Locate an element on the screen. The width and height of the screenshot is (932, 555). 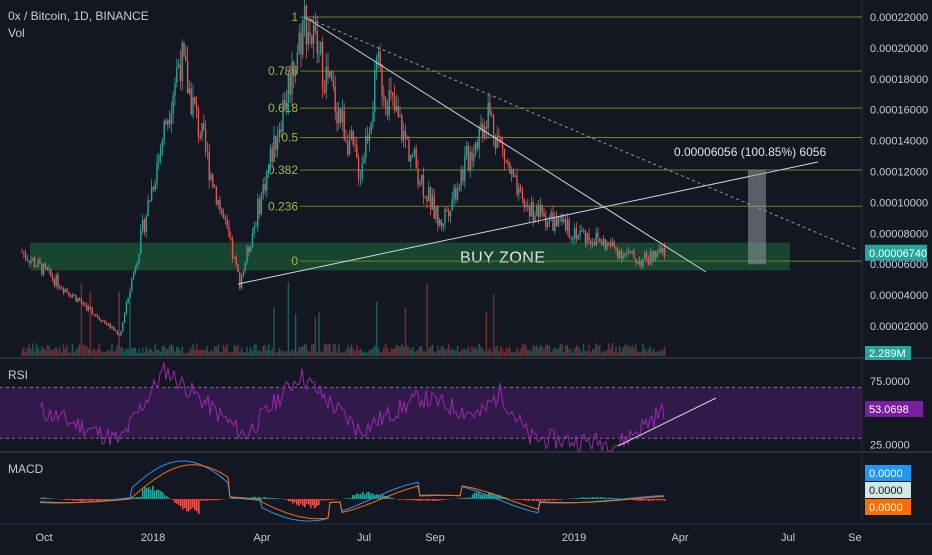
measure-label: 0.00006056 (100.85%) 6056 is located at coordinates (750, 152).